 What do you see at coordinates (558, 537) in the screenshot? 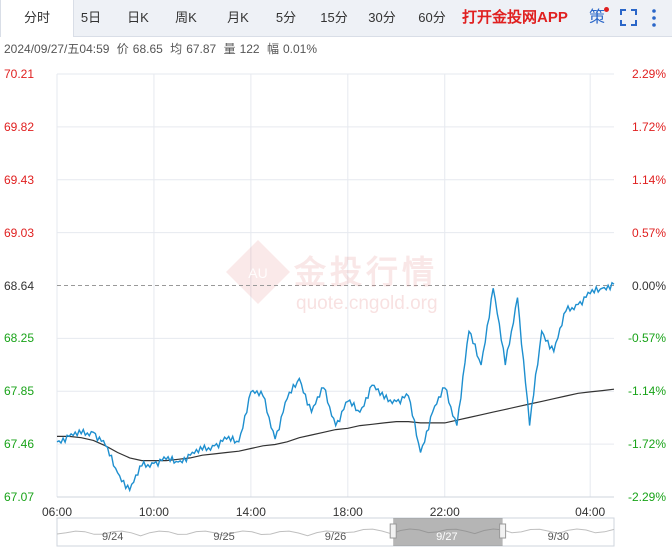
I see `navigator-date-label: 9/30` at bounding box center [558, 537].